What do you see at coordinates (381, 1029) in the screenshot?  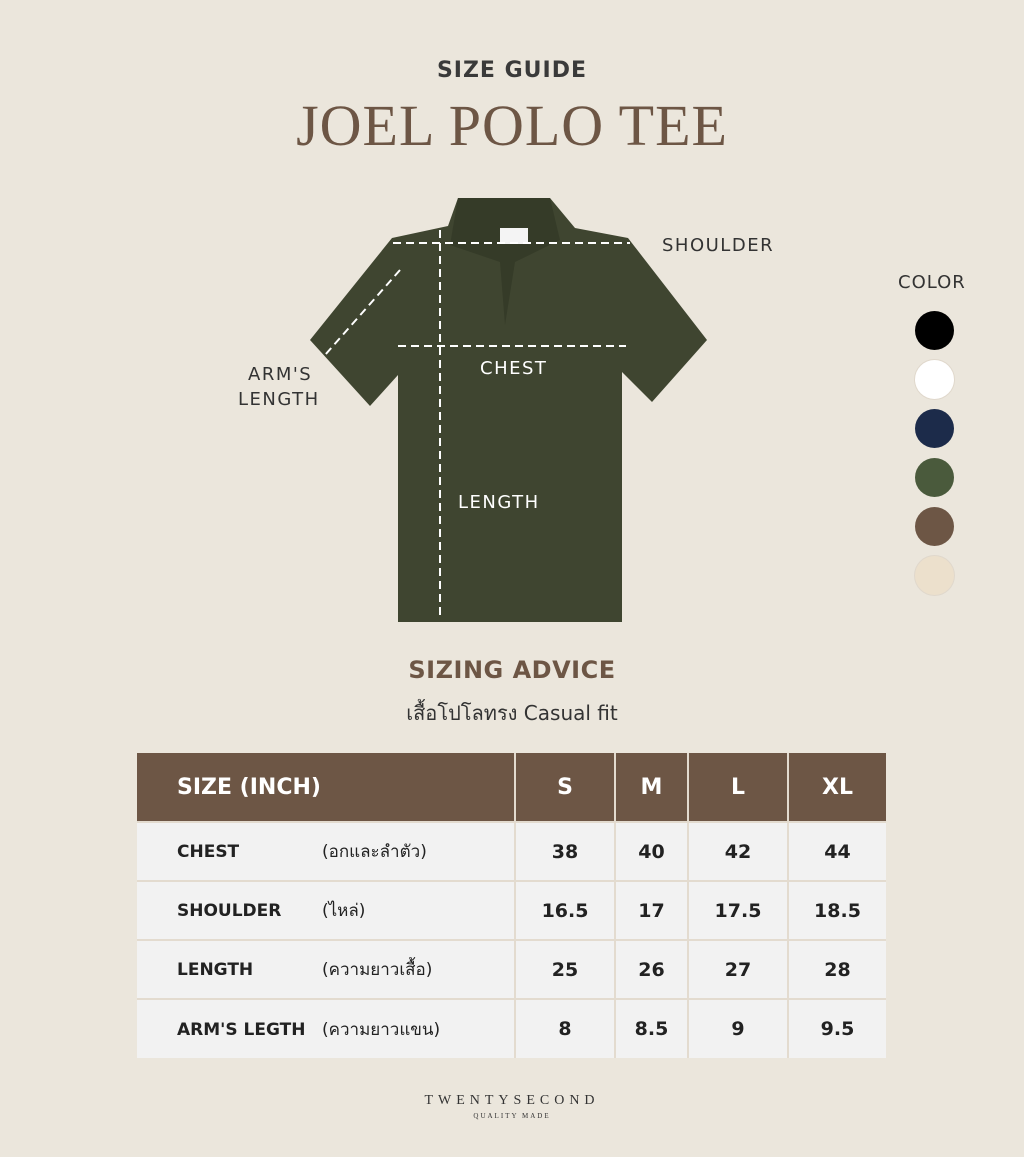 I see `row-label-thai: (ความยาวแขน)` at bounding box center [381, 1029].